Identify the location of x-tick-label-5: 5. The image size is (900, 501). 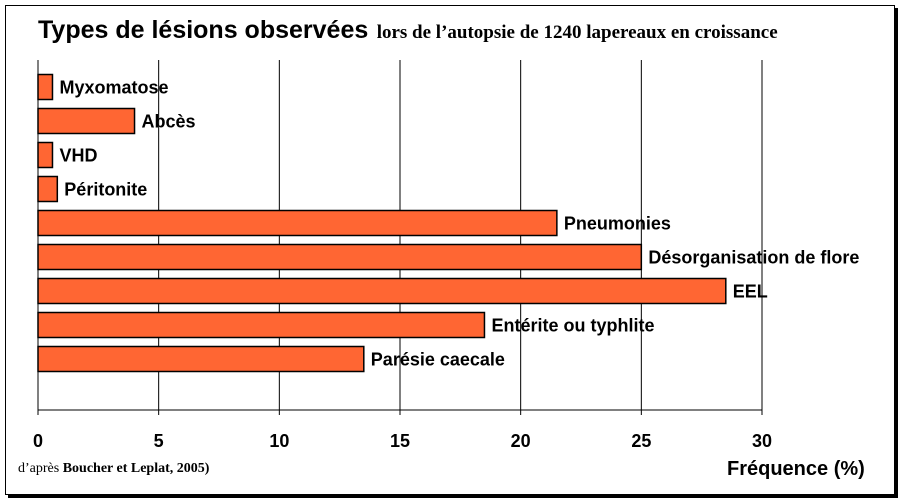
(159, 441).